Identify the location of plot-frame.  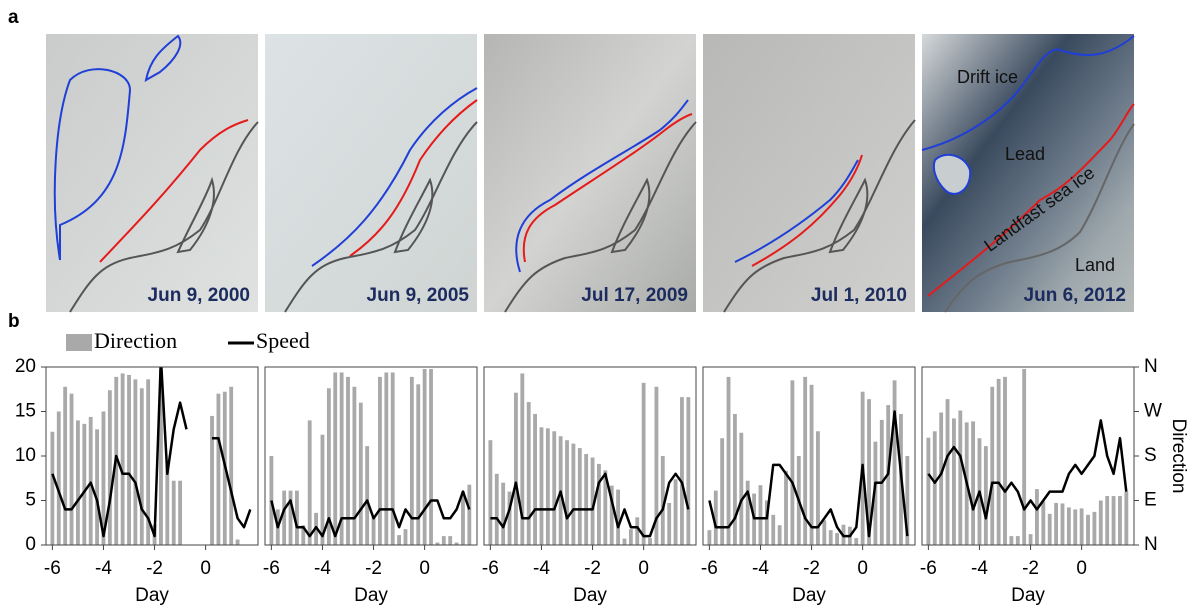
(809, 456).